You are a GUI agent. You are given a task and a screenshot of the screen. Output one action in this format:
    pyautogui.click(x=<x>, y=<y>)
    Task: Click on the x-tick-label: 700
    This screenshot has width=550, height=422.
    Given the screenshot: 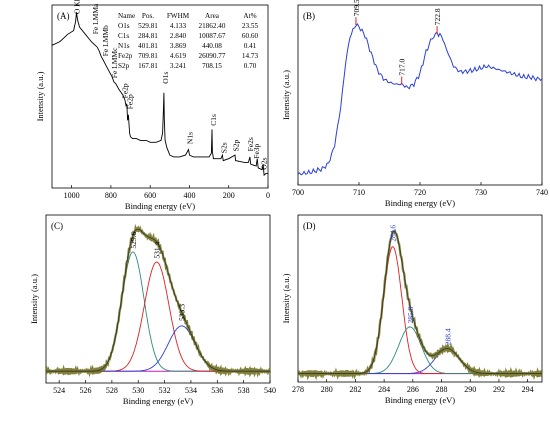 What is the action you would take?
    pyautogui.click(x=298, y=192)
    